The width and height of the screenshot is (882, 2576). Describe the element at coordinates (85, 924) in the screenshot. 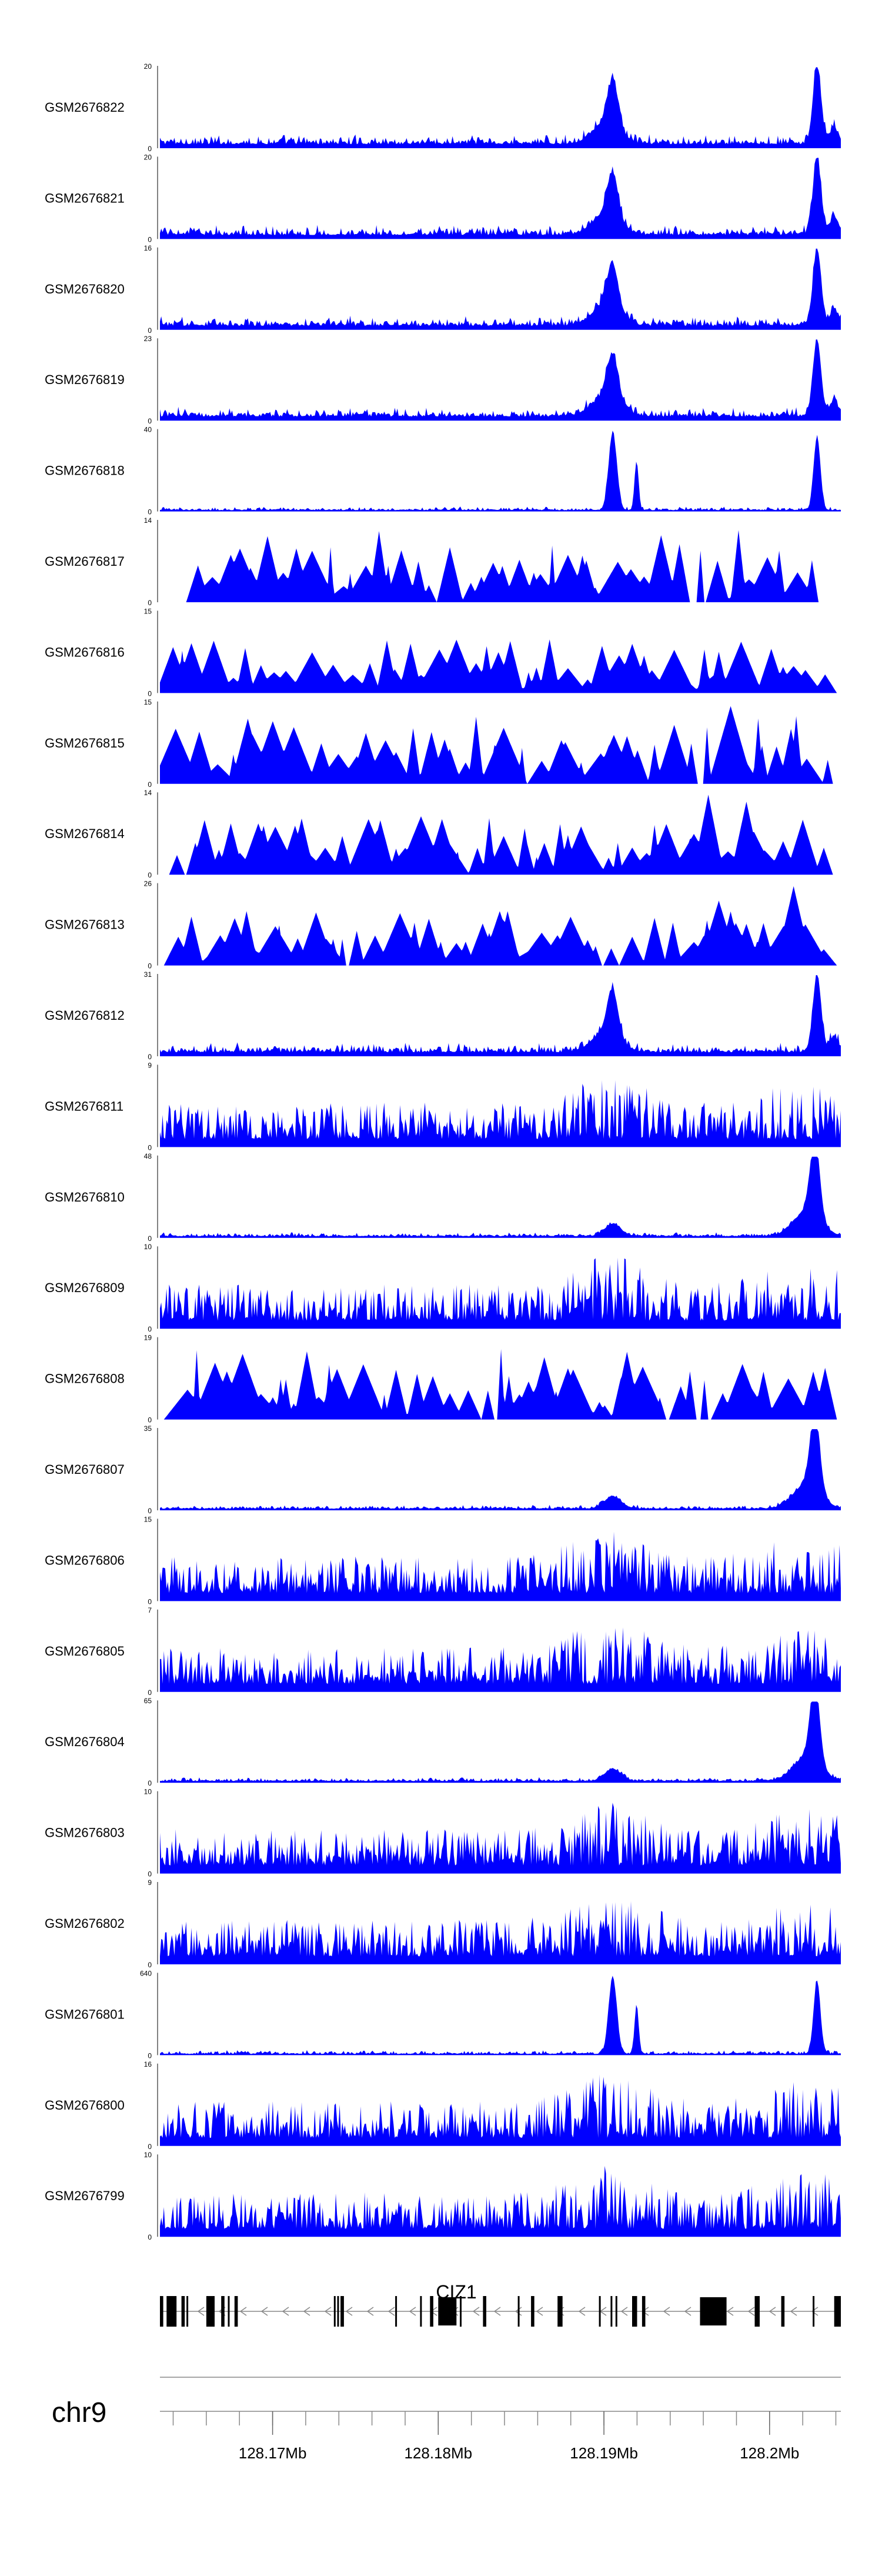

I see `track-label: GSM2676813` at that location.